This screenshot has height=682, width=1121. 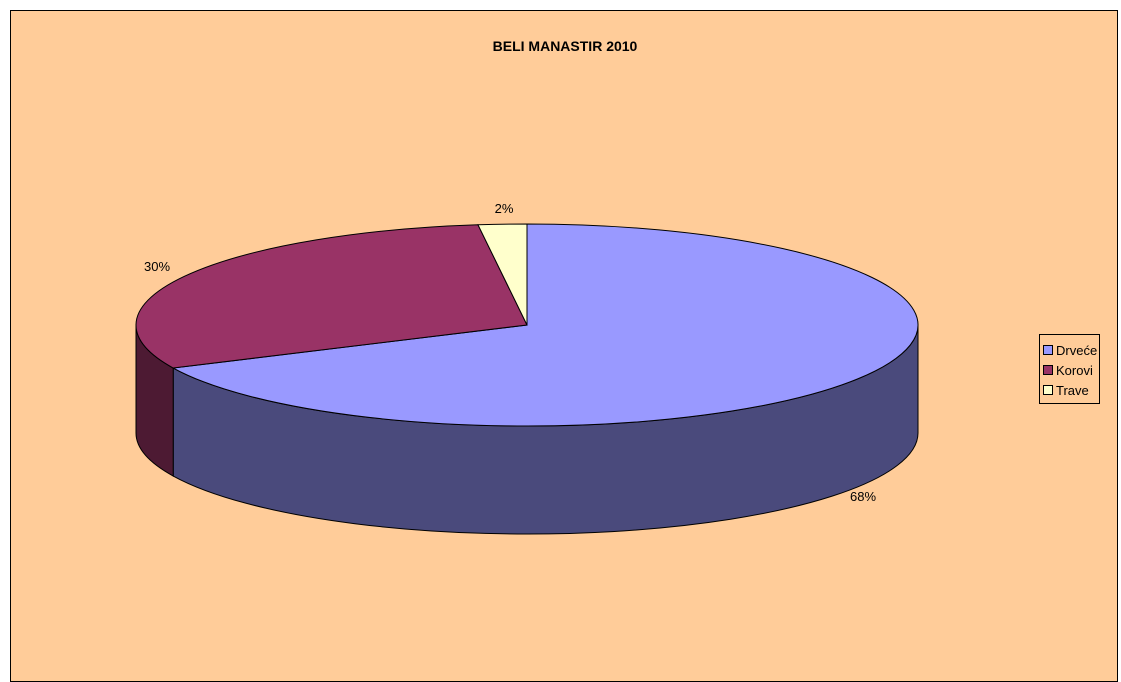 What do you see at coordinates (157, 266) in the screenshot?
I see `data-label-korovi: 30%` at bounding box center [157, 266].